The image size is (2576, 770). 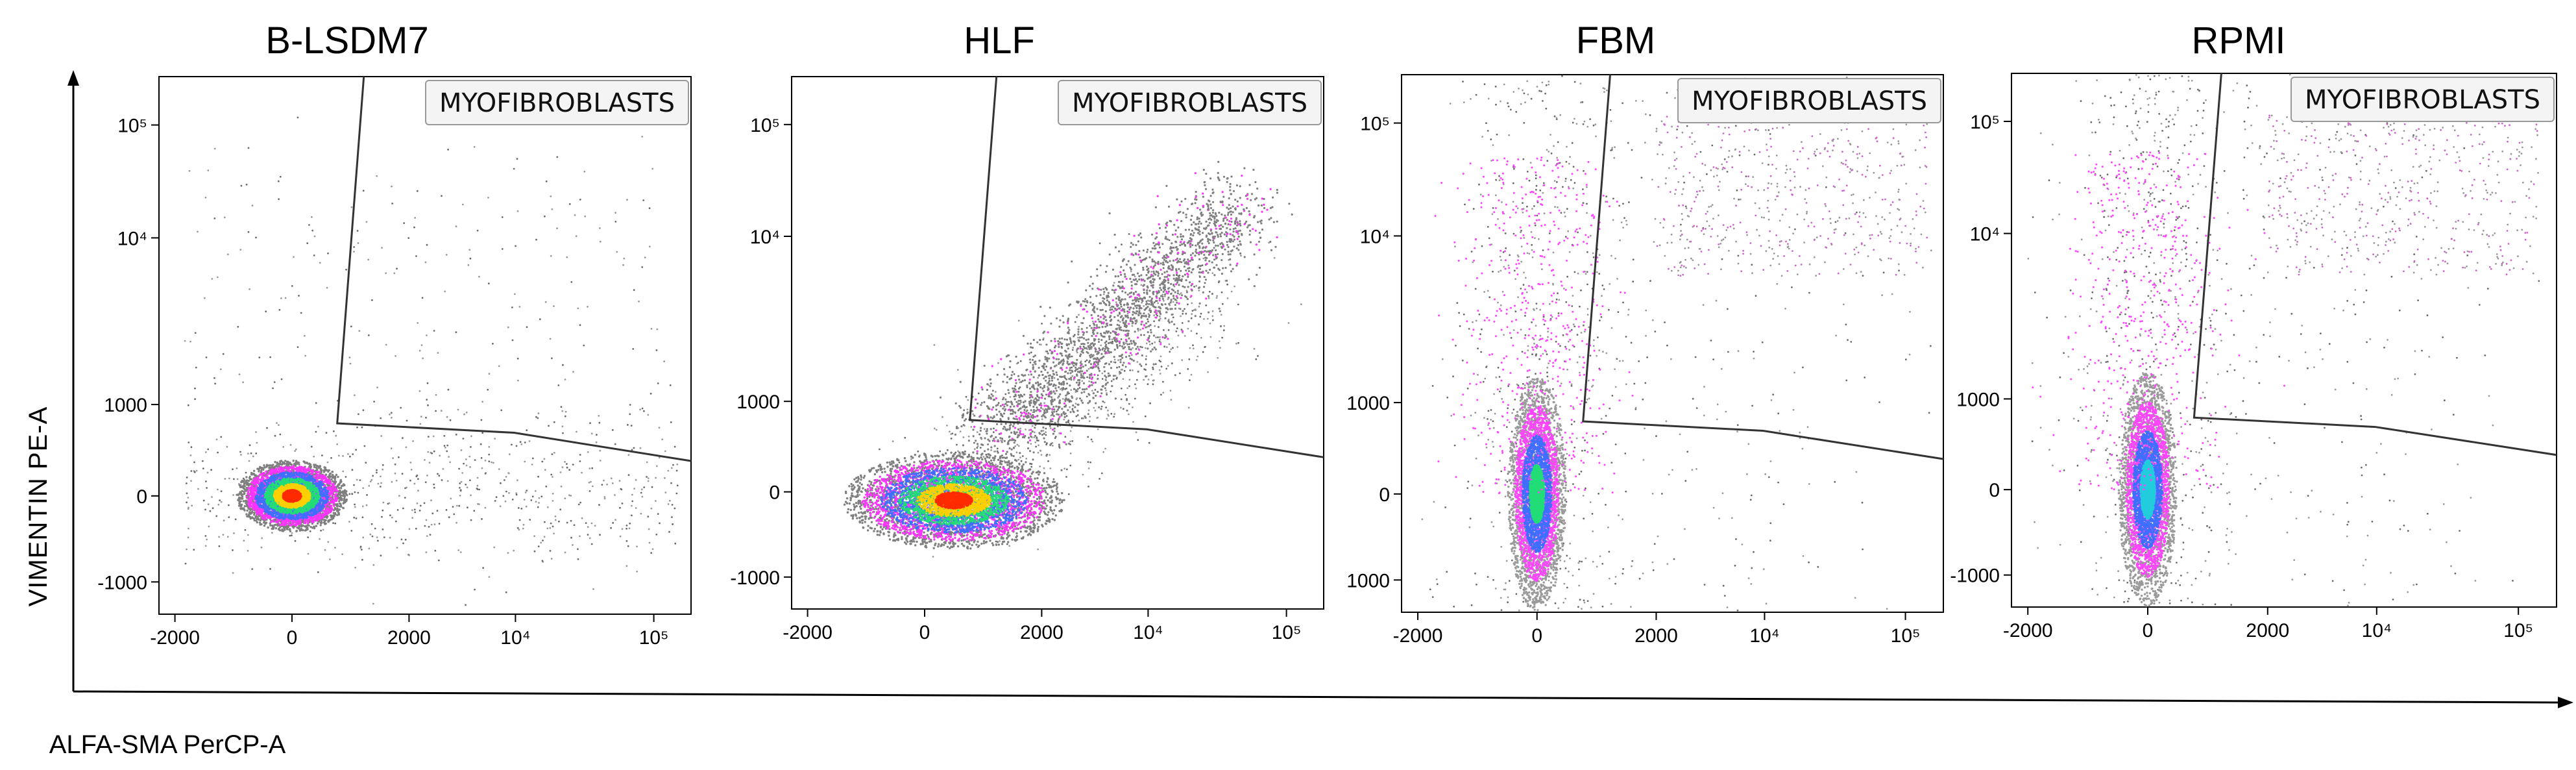 I want to click on global-x-axis-line, so click(x=1316, y=696).